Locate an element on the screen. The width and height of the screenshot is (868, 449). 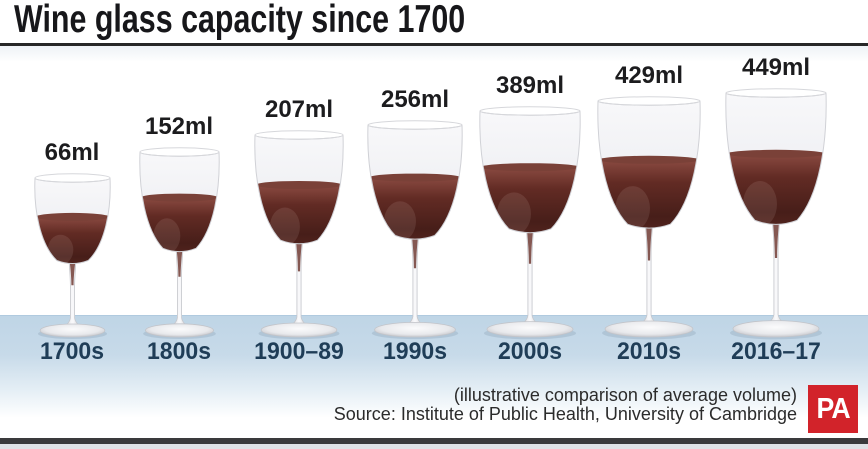
category-label: 2000s is located at coordinates (530, 351).